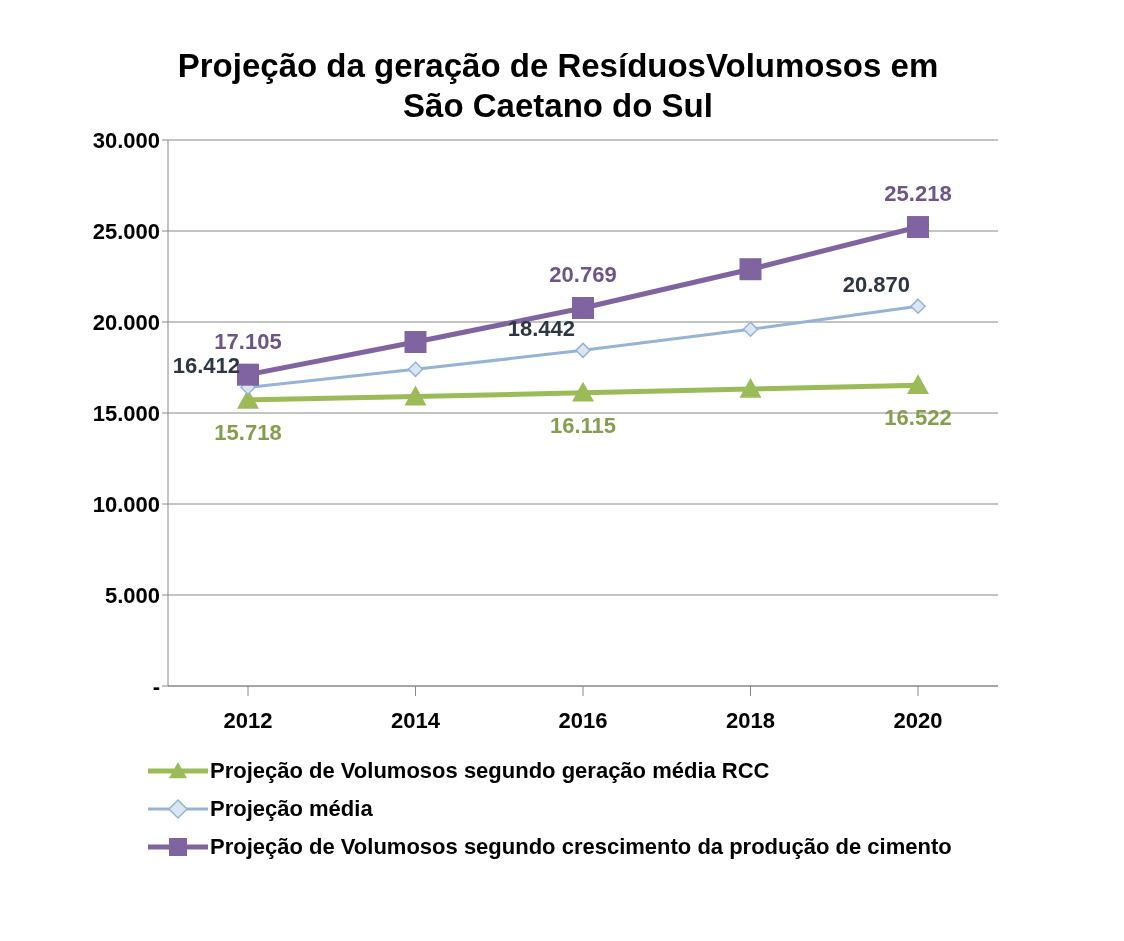  Describe the element at coordinates (490, 771) in the screenshot. I see `legend-label: Projeção de Volumosos segundo geração média RCC` at that location.